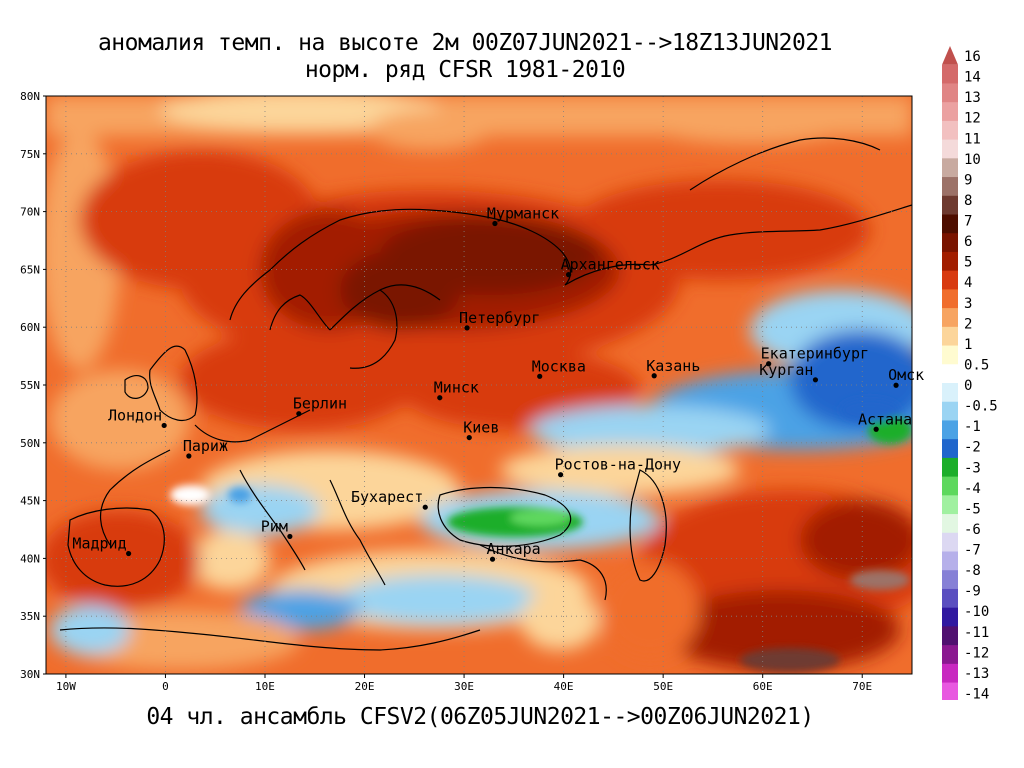 This screenshot has width=1024, height=768. What do you see at coordinates (786, 370) in the screenshot?
I see `city-label: Курган` at bounding box center [786, 370].